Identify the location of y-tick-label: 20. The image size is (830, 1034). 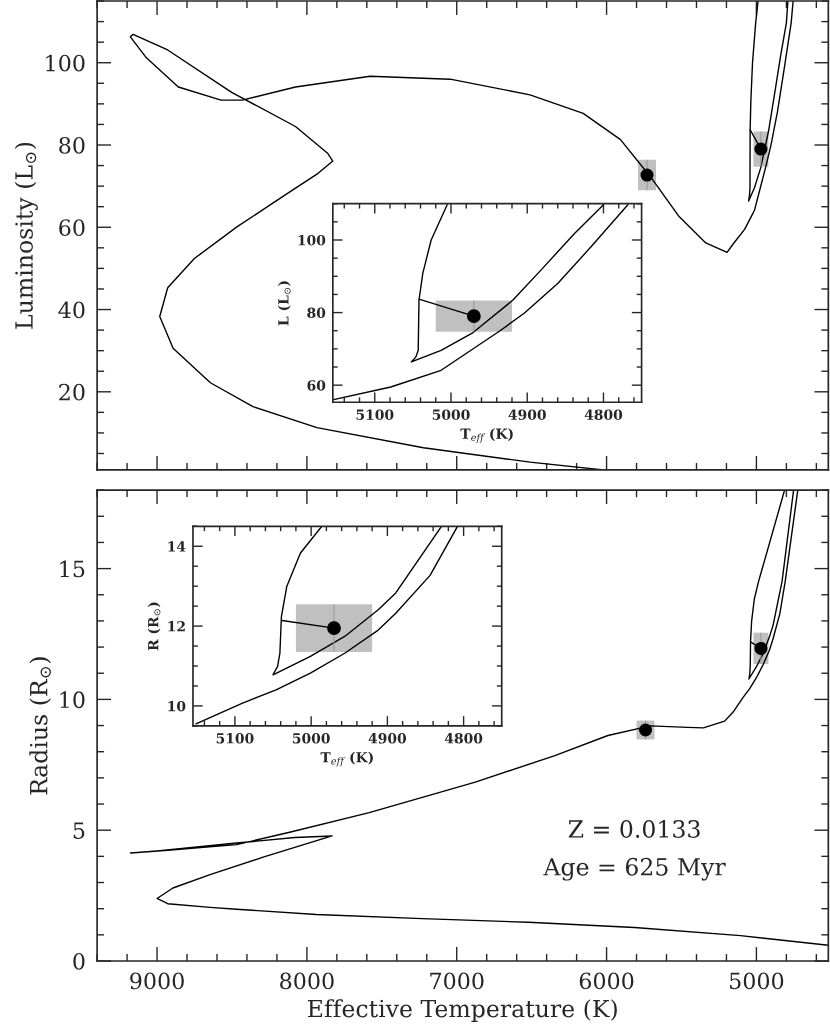
(72, 392).